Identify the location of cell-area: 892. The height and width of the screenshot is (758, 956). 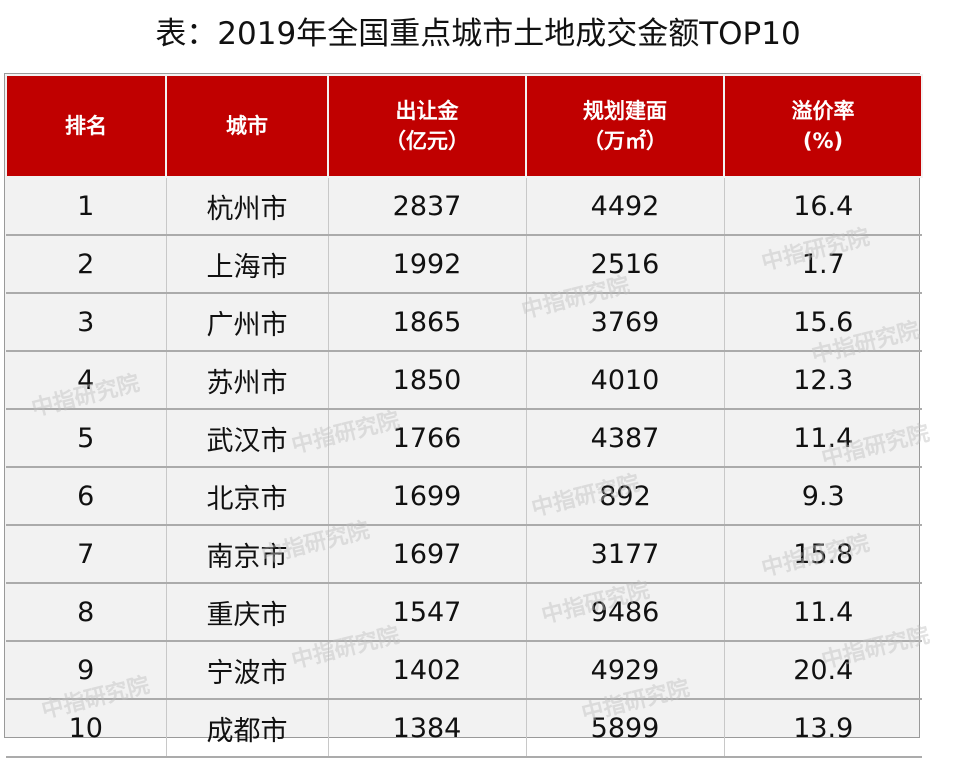
(625, 496).